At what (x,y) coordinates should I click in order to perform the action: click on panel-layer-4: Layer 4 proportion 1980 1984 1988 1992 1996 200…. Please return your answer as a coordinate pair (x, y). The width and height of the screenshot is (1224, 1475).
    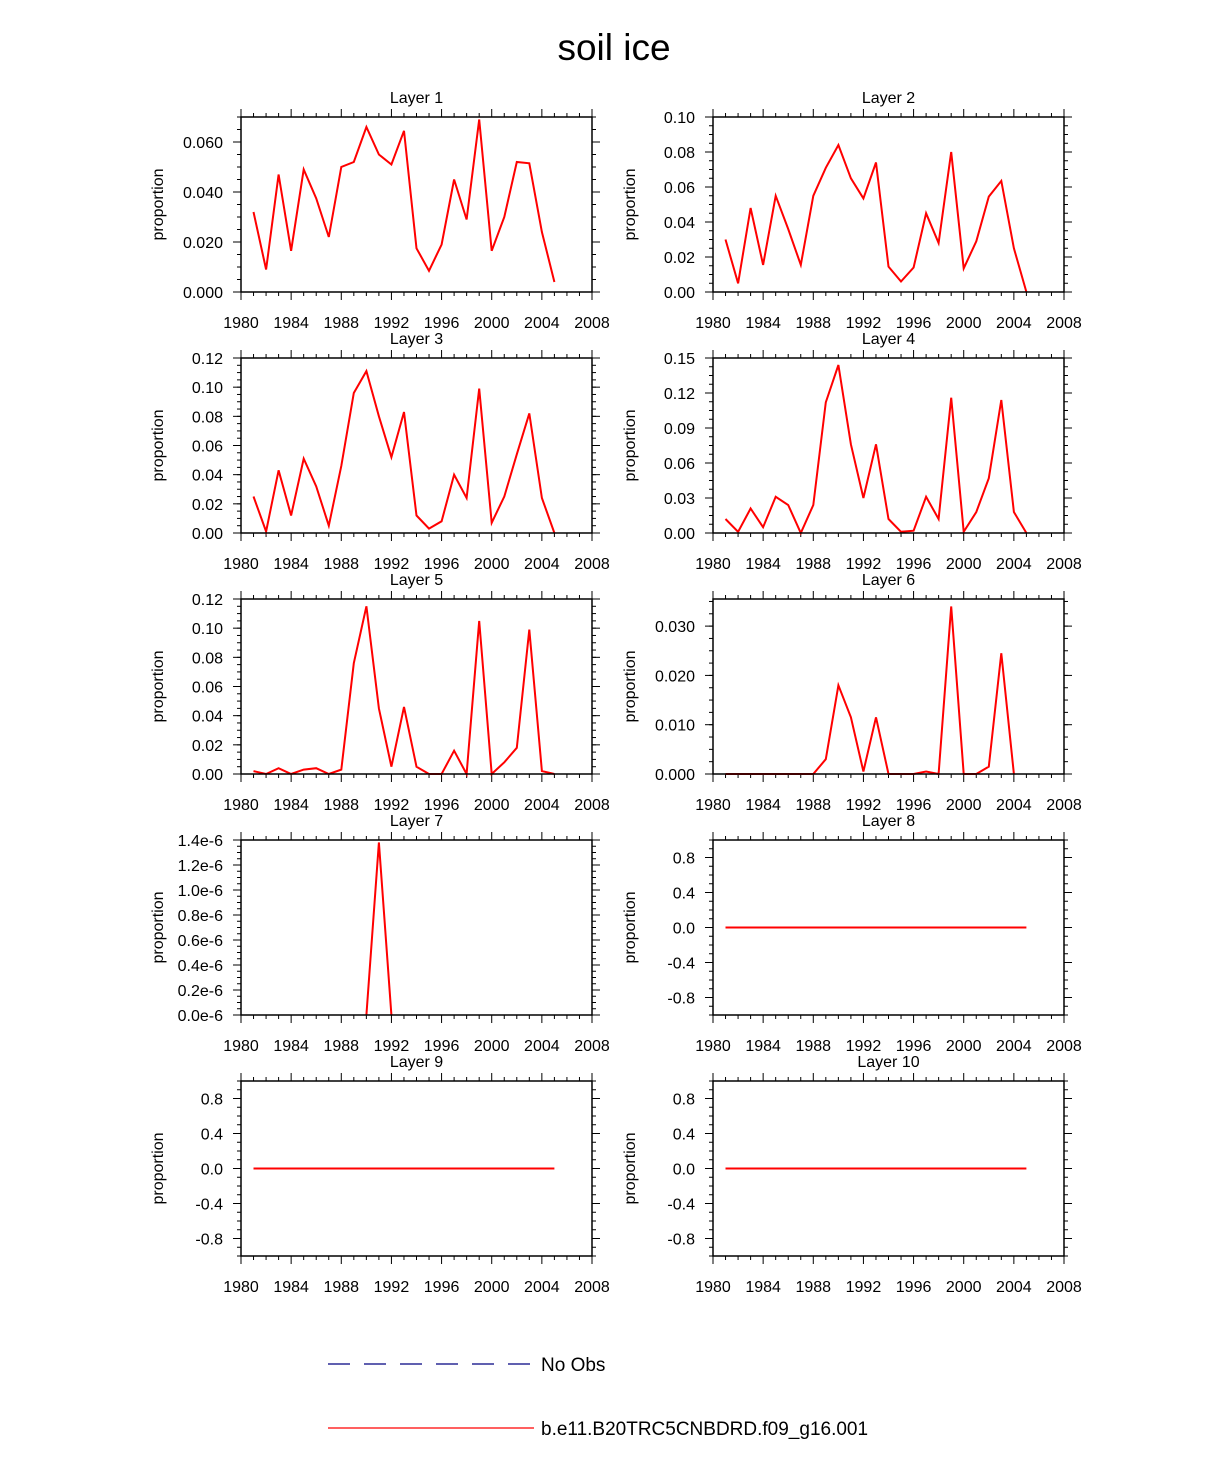
    Looking at the image, I should click on (852, 452).